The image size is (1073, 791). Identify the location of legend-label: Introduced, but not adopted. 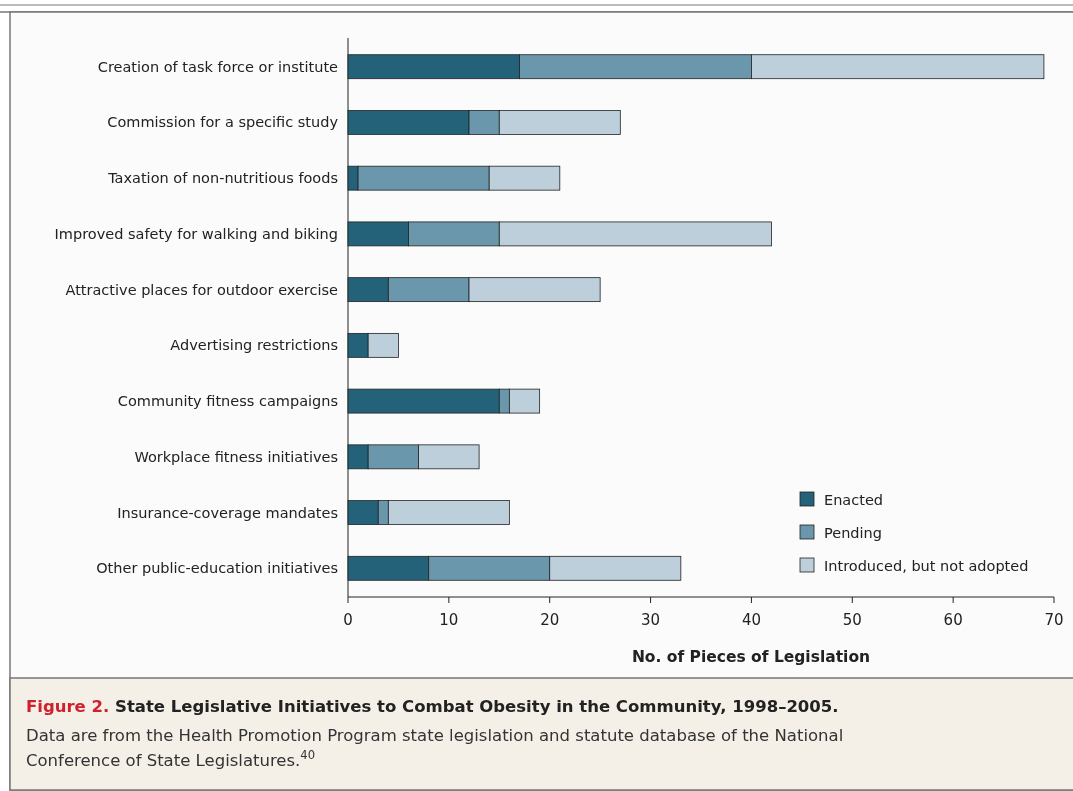
(926, 566).